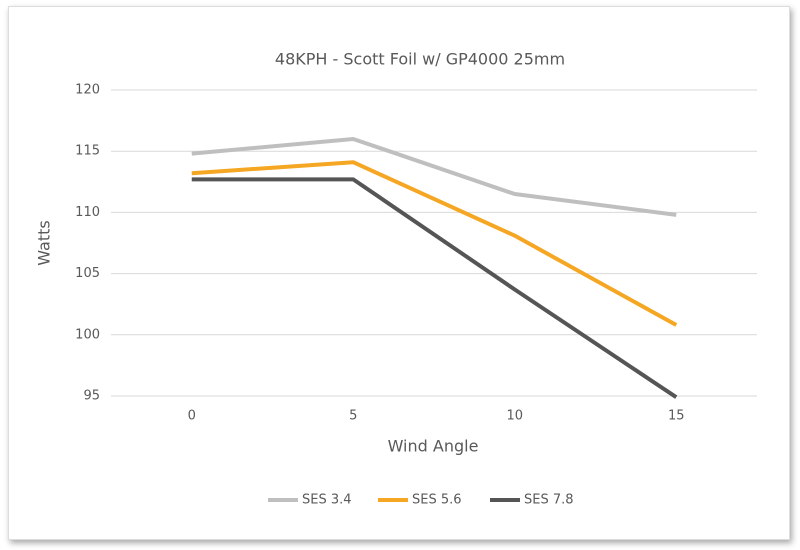 The width and height of the screenshot is (800, 550). I want to click on y-tick-label: 105, so click(87, 273).